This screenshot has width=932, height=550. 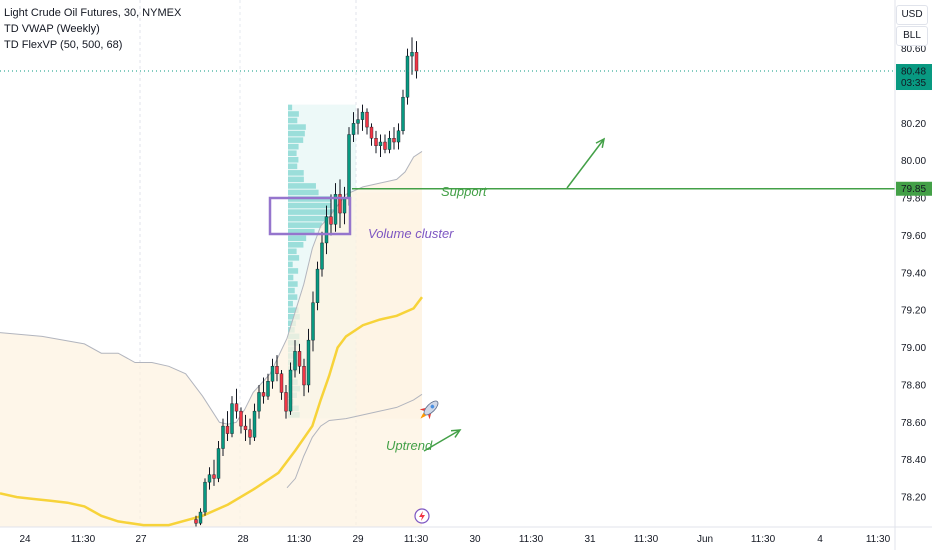 I want to click on support-label: Support, so click(x=464, y=191).